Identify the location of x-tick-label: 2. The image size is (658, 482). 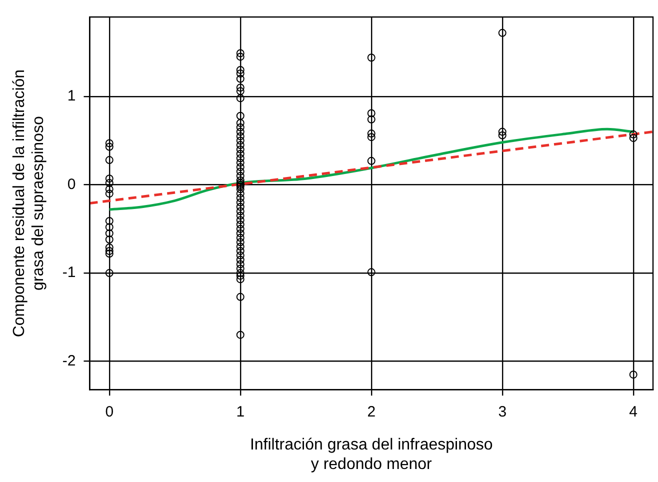
(371, 412).